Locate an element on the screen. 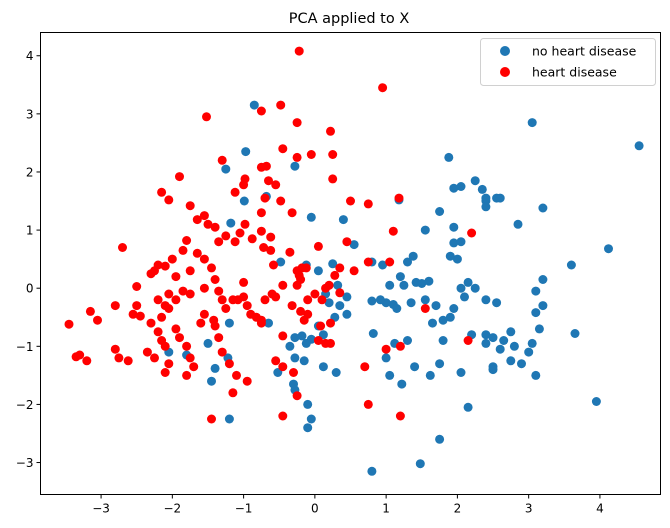  y-tick-label: 1 is located at coordinates (30, 231).